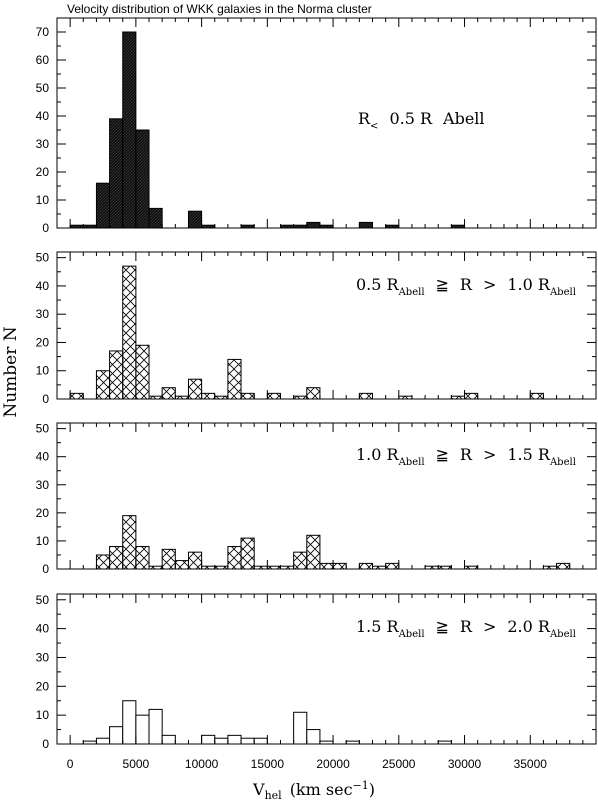 The image size is (598, 802). Describe the element at coordinates (70, 764) in the screenshot. I see `x-tick-label: 0` at that location.